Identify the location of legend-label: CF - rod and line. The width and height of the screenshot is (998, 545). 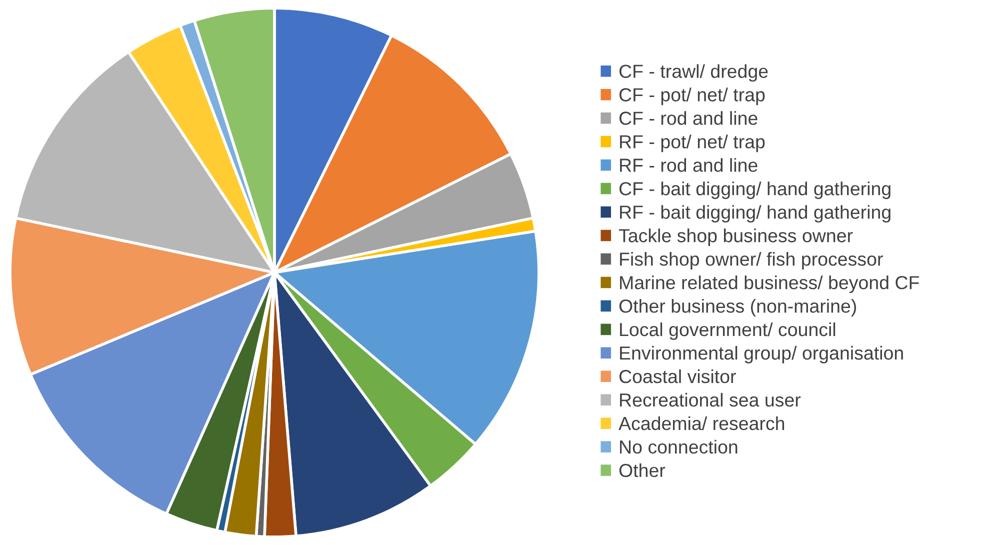
(688, 118).